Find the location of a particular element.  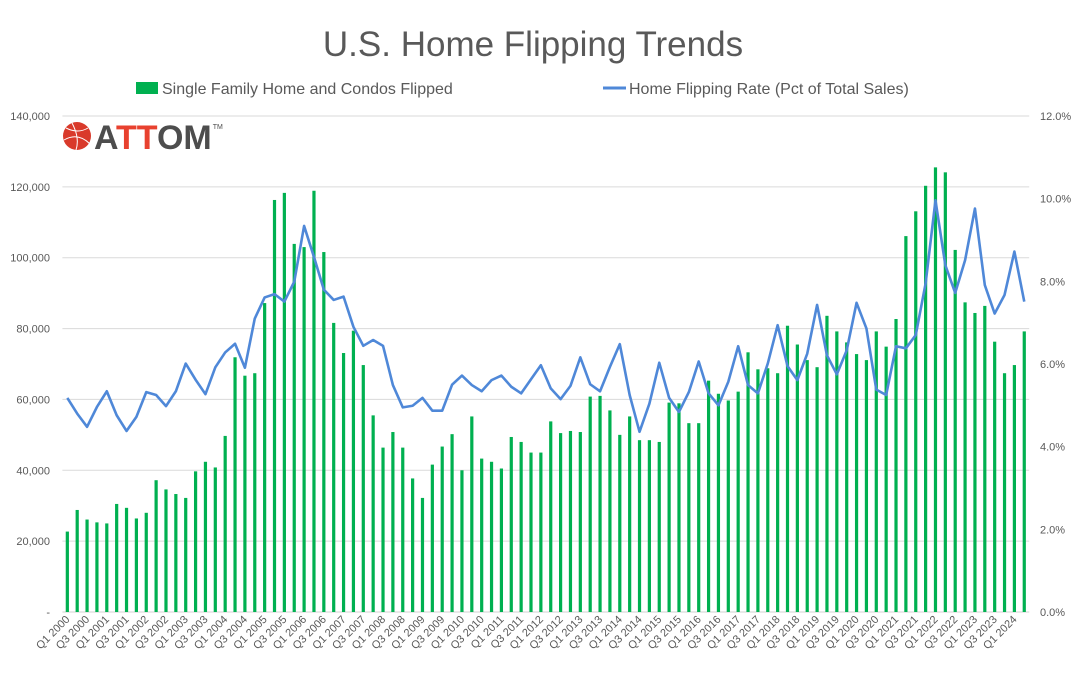

y-left-tick-label: - is located at coordinates (48, 613).